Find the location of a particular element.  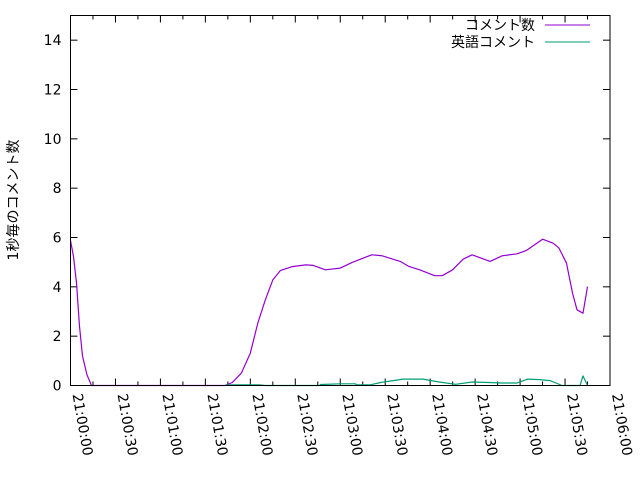

x-tick-label: 21:04:00 is located at coordinates (441, 424).